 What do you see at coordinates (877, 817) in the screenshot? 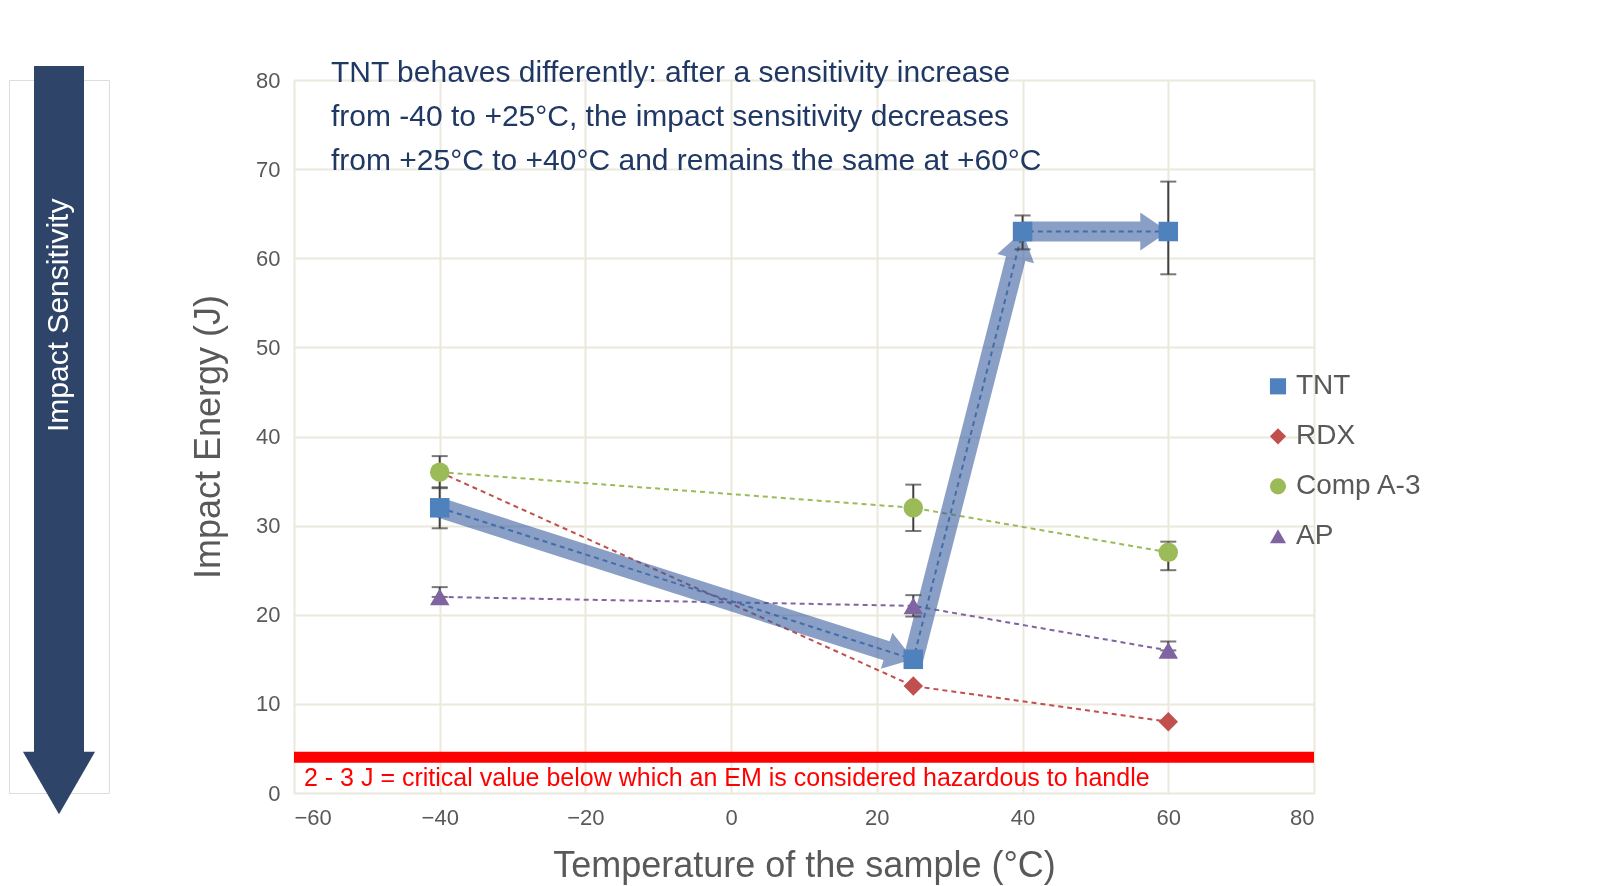
I see `x-tick-label: 20` at bounding box center [877, 817].